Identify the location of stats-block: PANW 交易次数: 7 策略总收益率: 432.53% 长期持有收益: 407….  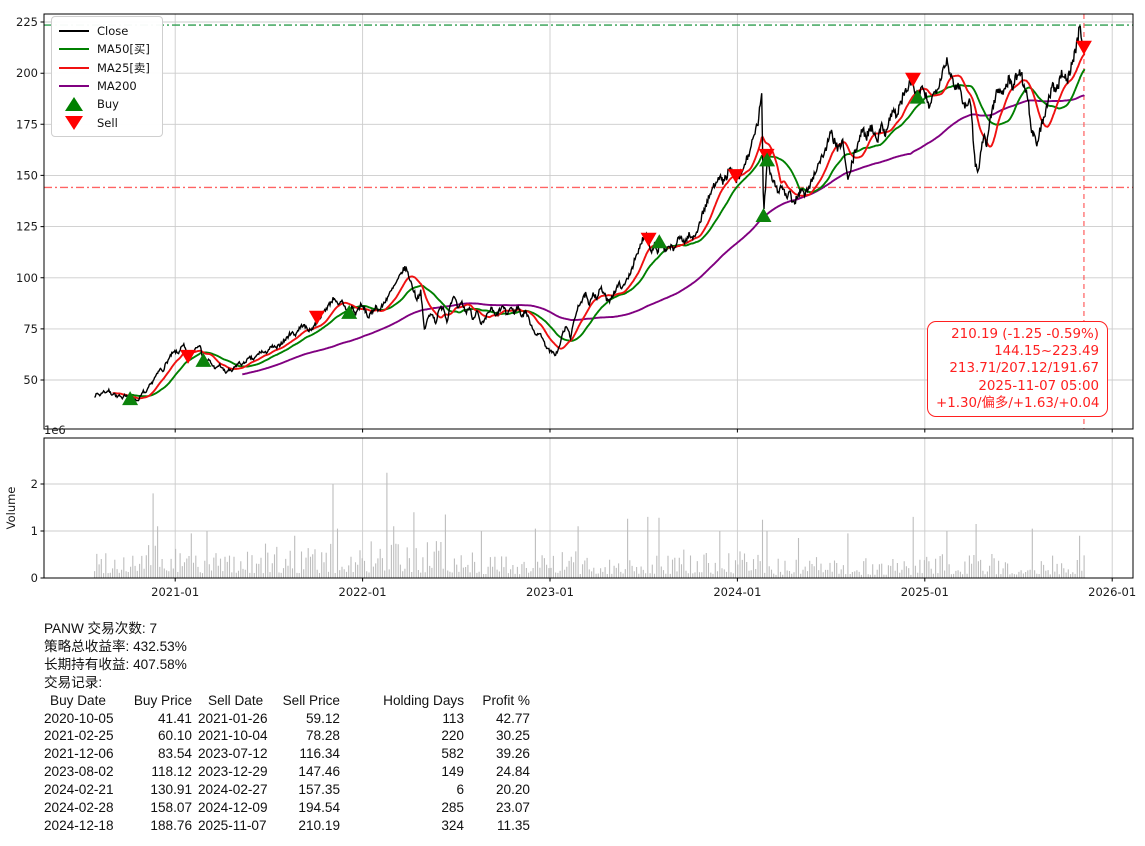
(287, 727).